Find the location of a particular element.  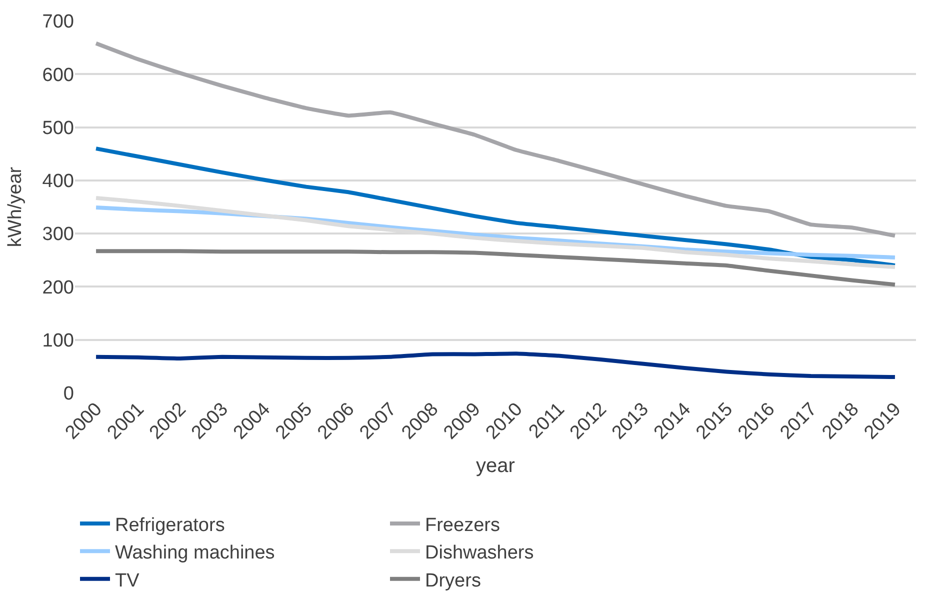

y-tick-label: 400 is located at coordinates (58, 181).